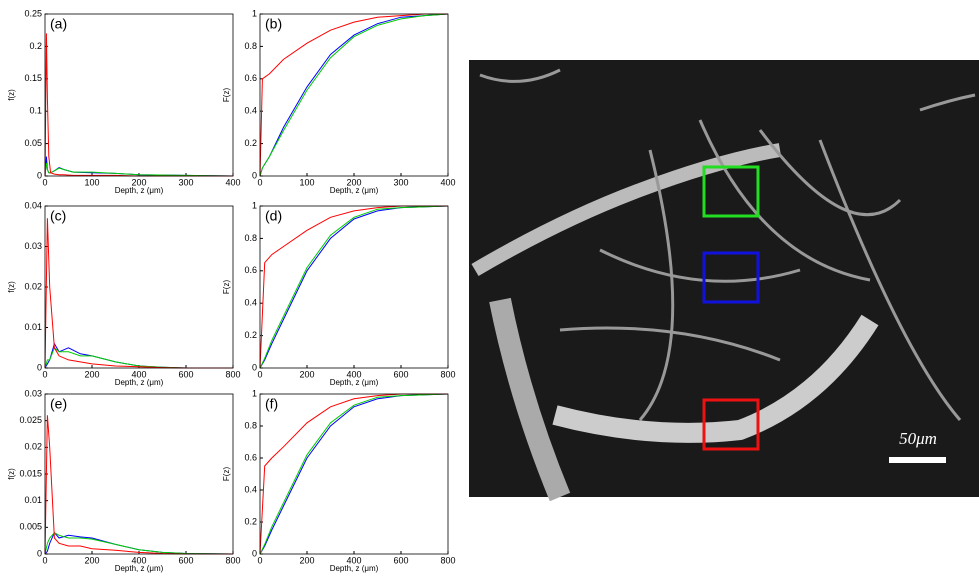 Image resolution: width=979 pixels, height=585 pixels. Describe the element at coordinates (731, 191) in the screenshot. I see `roi-green` at that location.